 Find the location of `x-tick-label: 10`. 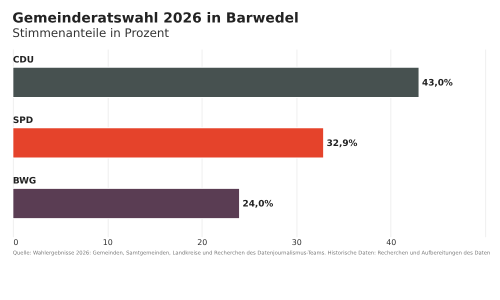

x-tick-label: 10 is located at coordinates (107, 243).